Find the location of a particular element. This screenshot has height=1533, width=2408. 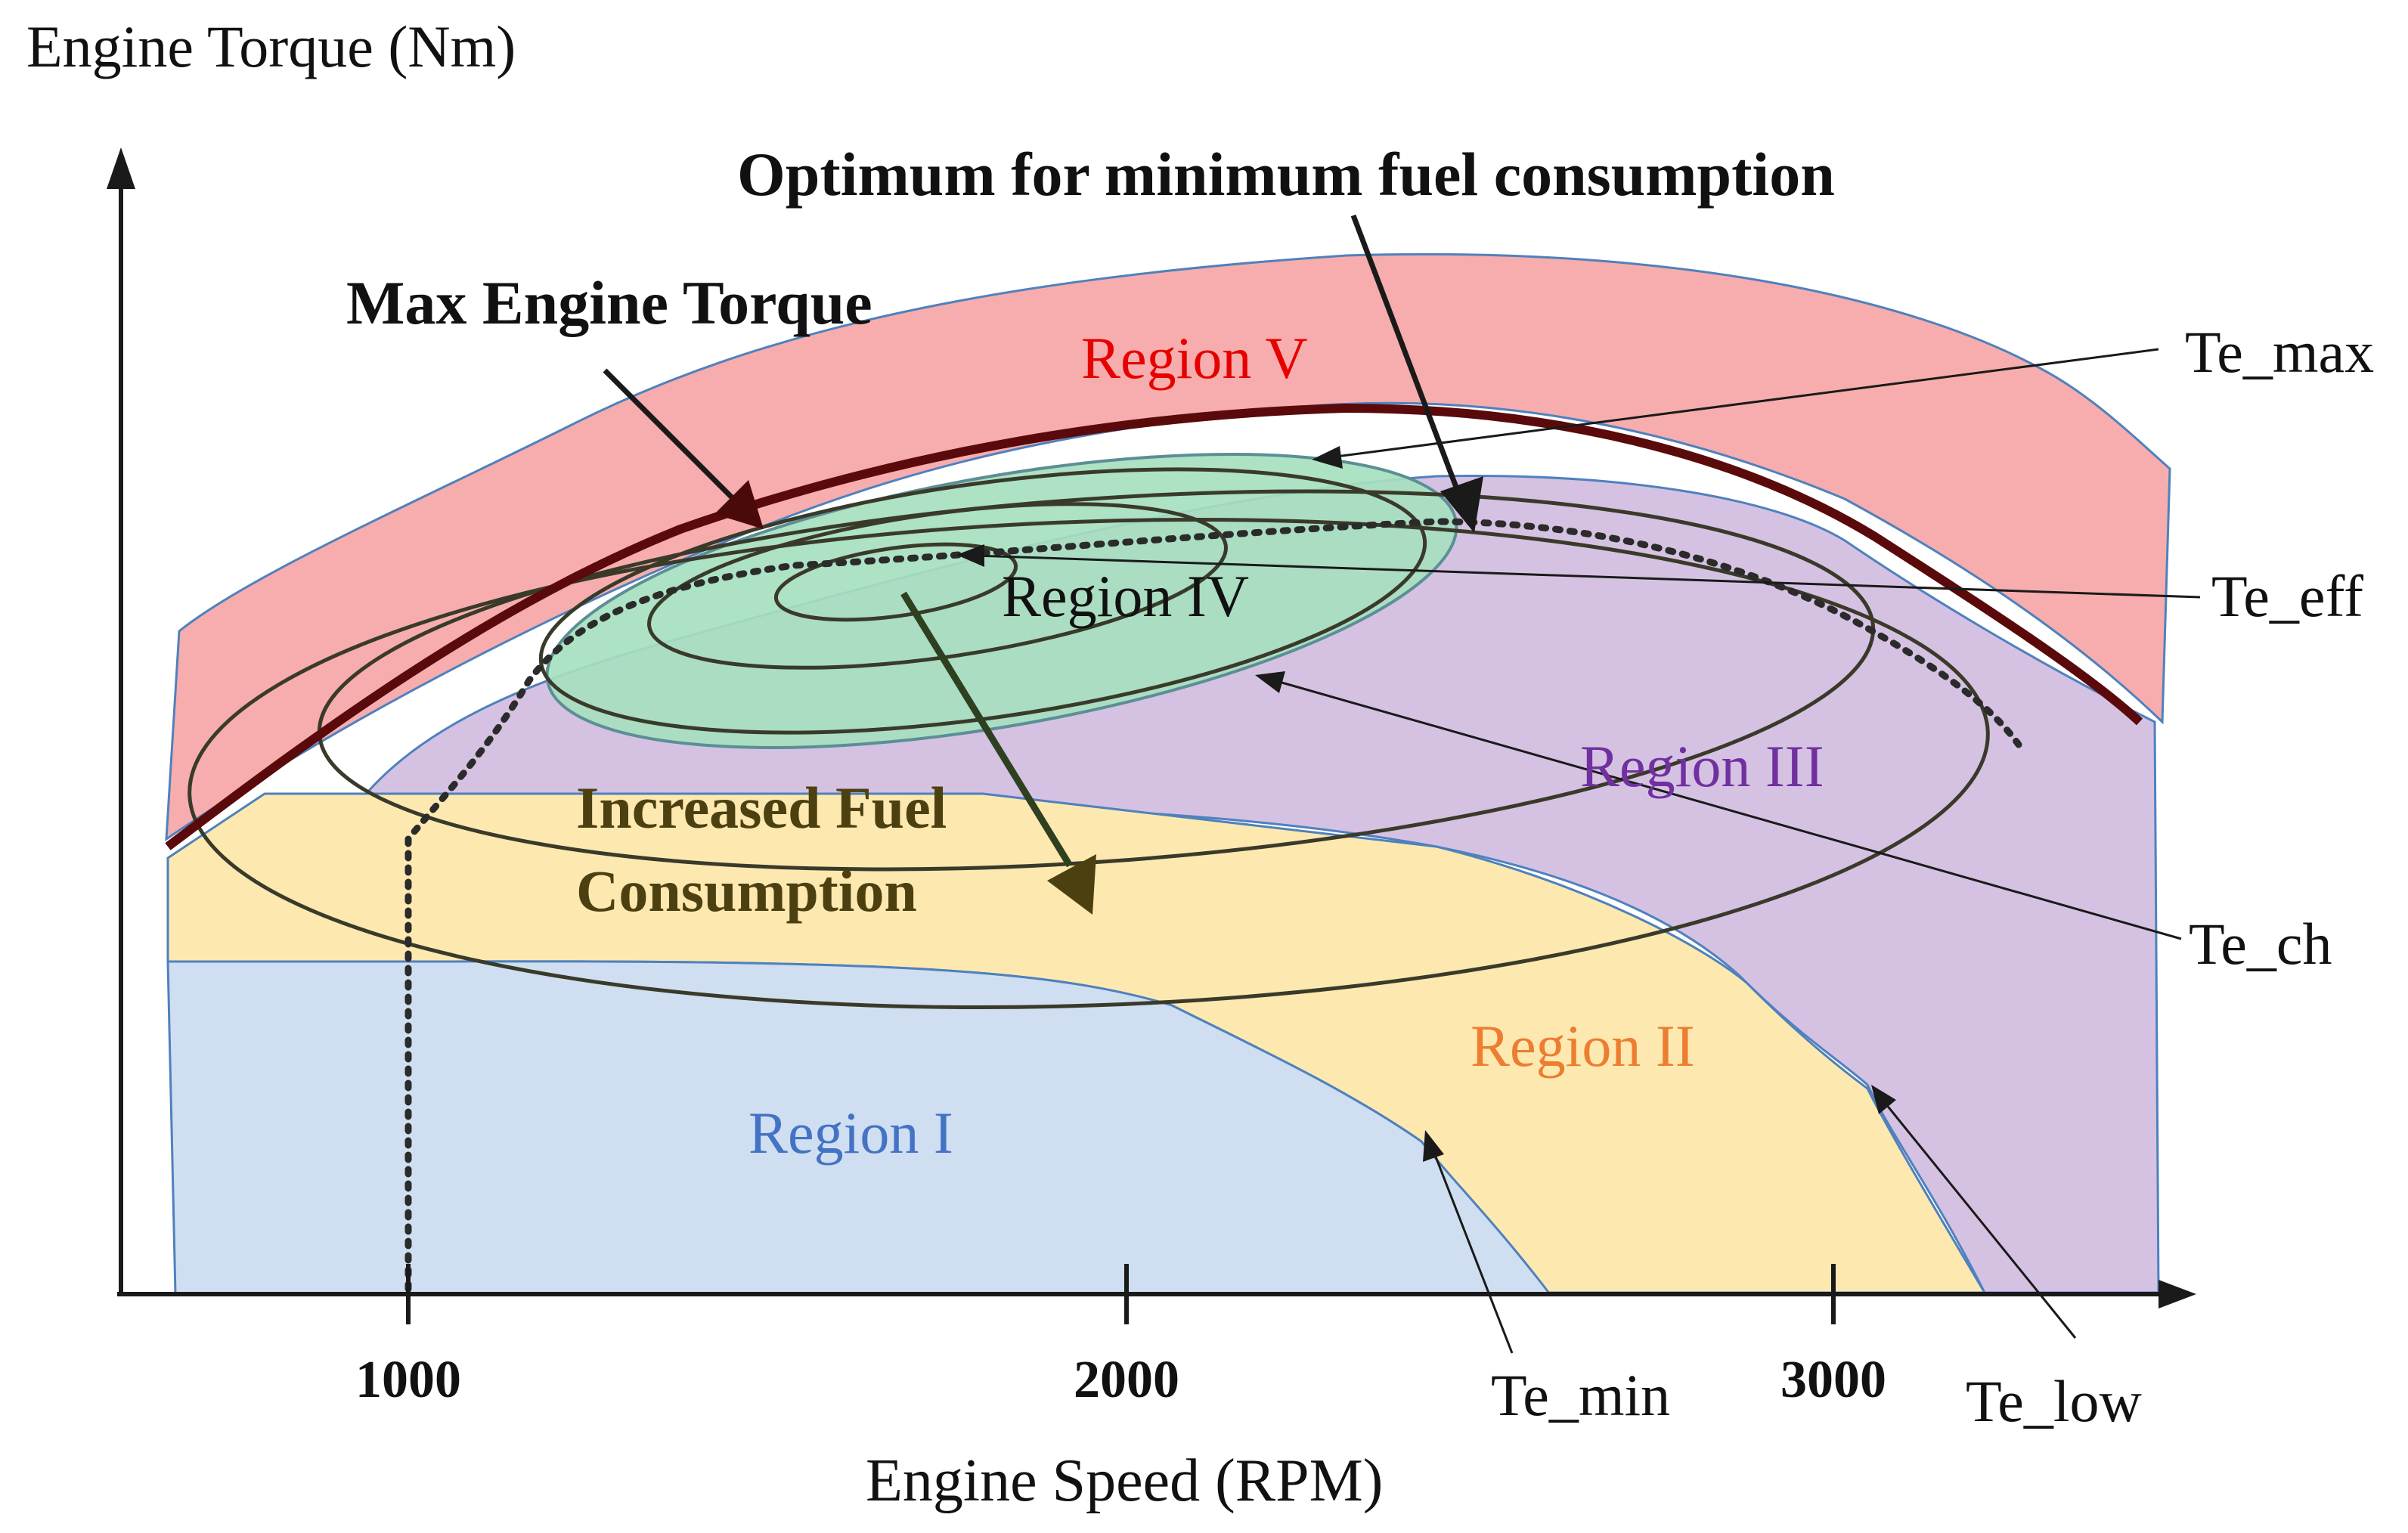

region-1-area is located at coordinates (859, 1128).